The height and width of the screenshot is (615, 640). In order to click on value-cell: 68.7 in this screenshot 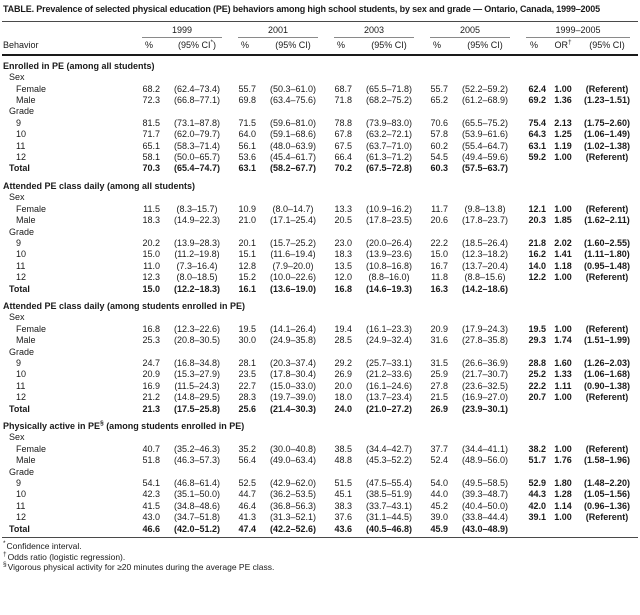, I will do `click(343, 88)`.